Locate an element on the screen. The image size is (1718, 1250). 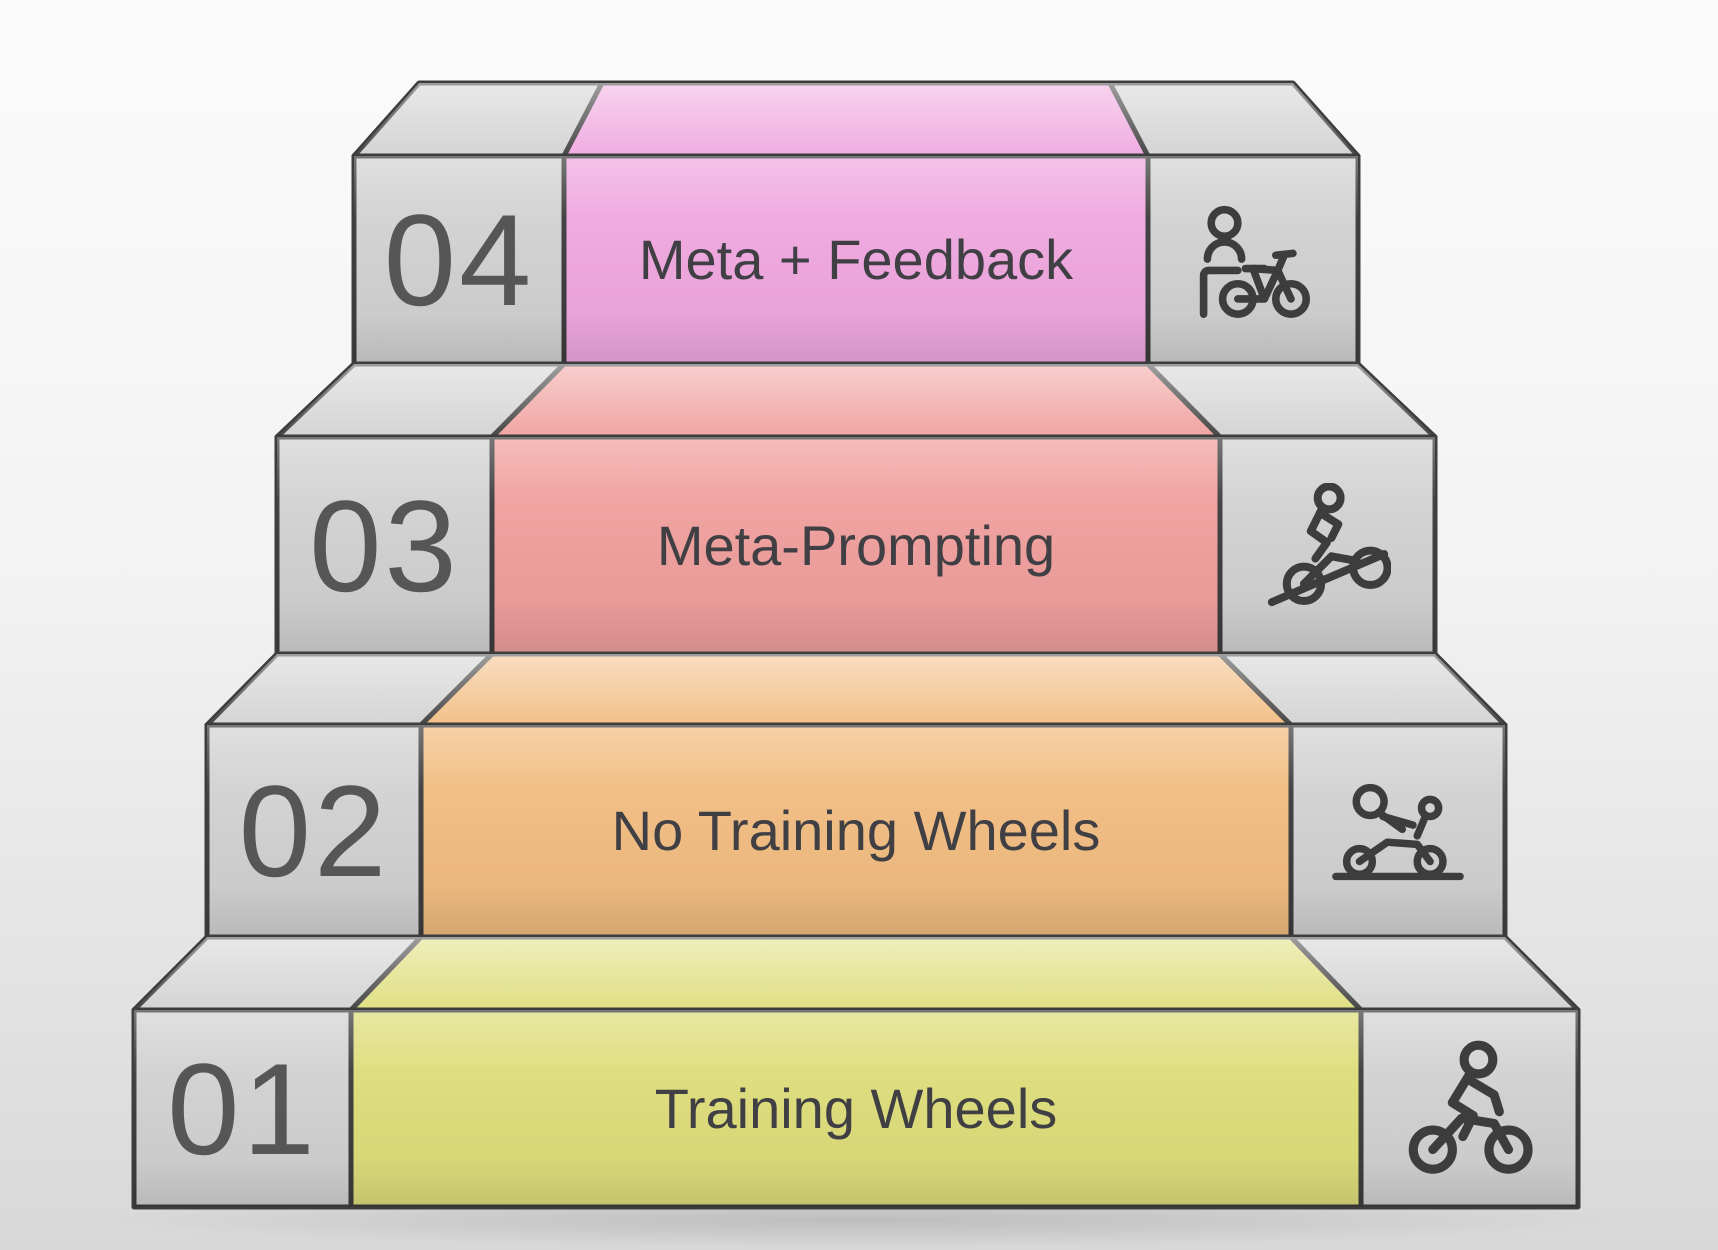
level-02-icon-cell is located at coordinates (1398, 831).